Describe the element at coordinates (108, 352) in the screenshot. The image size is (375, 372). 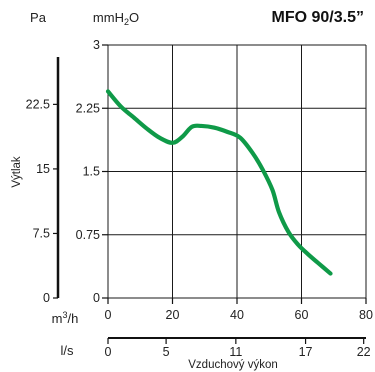
I see `secondary-x-tick-label: 0` at that location.